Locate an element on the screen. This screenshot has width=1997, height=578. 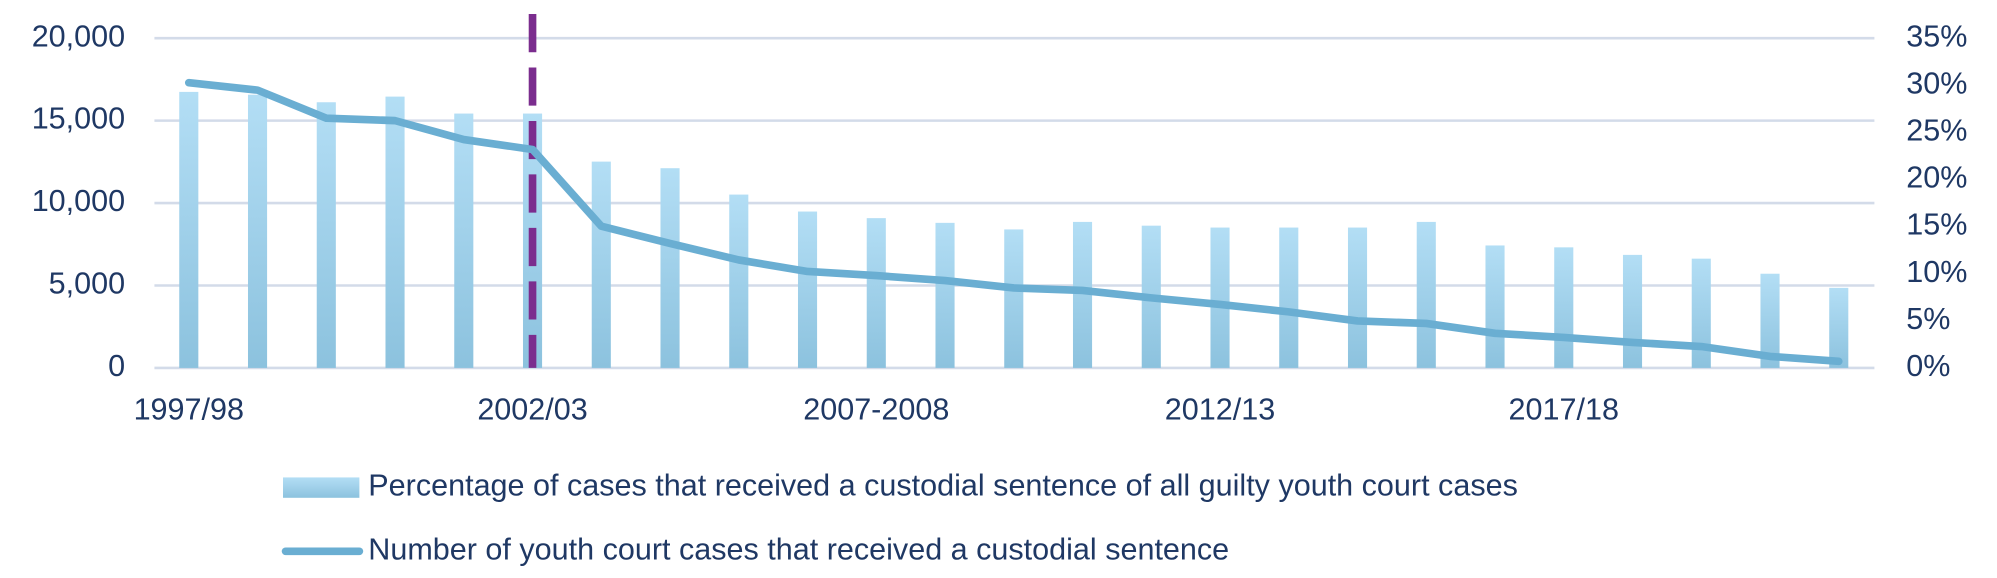
x-tick-label: 2002/03 is located at coordinates (532, 409).